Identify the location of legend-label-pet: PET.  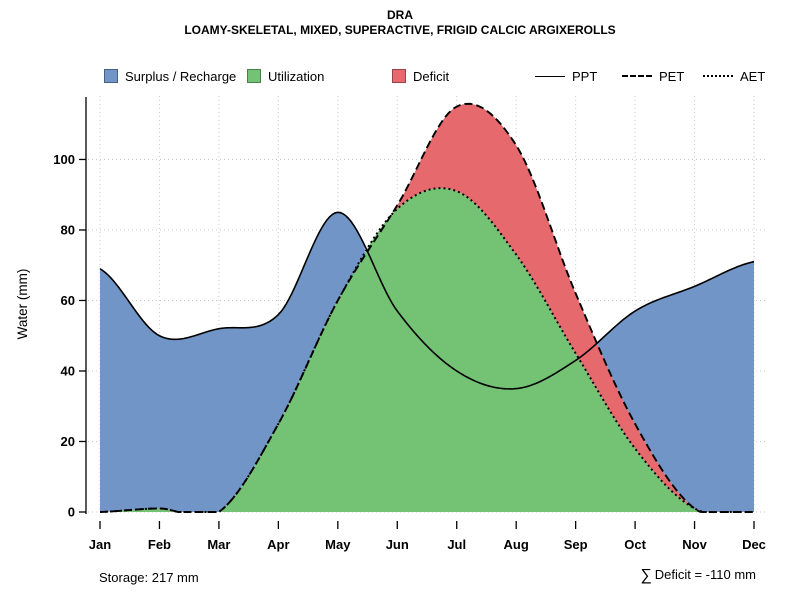
(672, 76).